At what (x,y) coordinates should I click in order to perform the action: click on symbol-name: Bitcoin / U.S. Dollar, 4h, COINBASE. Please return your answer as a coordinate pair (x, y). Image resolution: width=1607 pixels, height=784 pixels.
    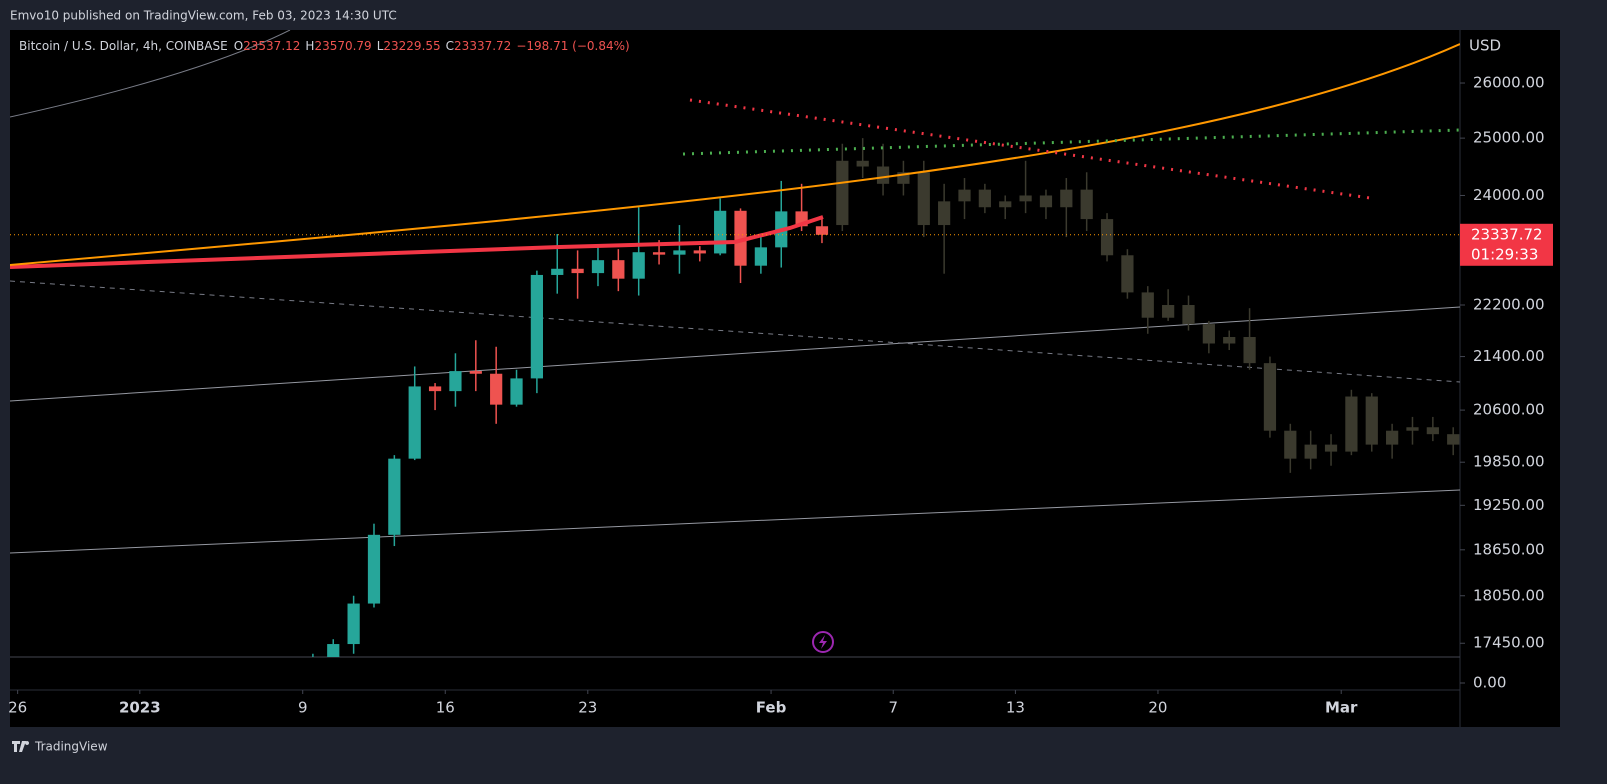
    Looking at the image, I should click on (123, 46).